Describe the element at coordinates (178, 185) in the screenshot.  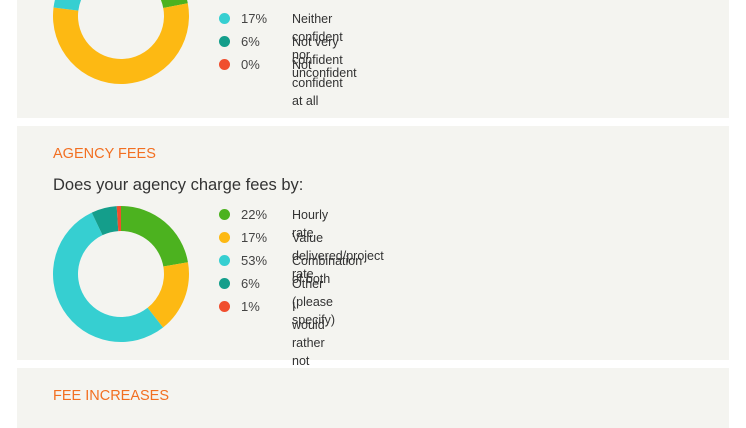
I see `question-text: Does your agency charge fees by:` at that location.